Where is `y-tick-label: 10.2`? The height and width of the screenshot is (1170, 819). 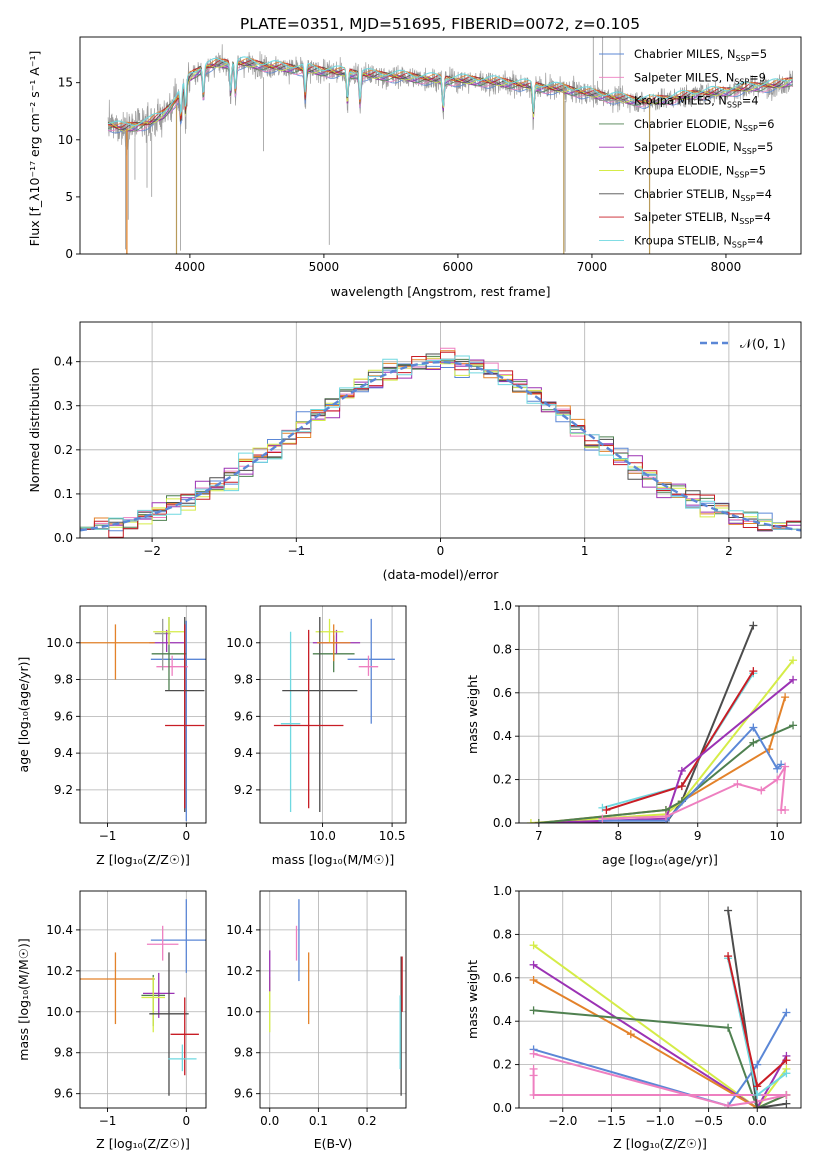
y-tick-label: 10.2 is located at coordinates (59, 971).